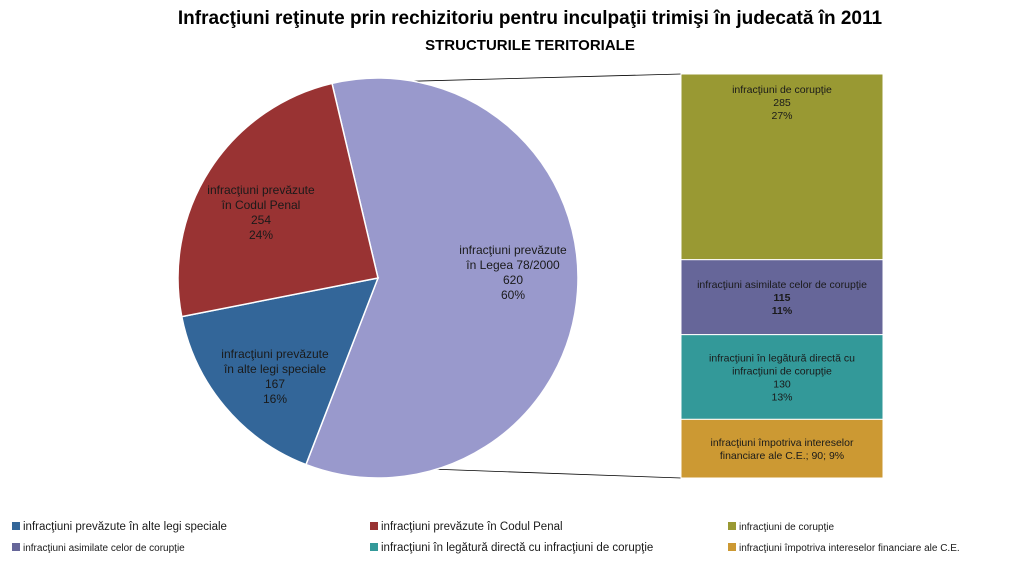 This screenshot has height=564, width=1012. I want to click on pie-label-legea: 60%, so click(513, 295).